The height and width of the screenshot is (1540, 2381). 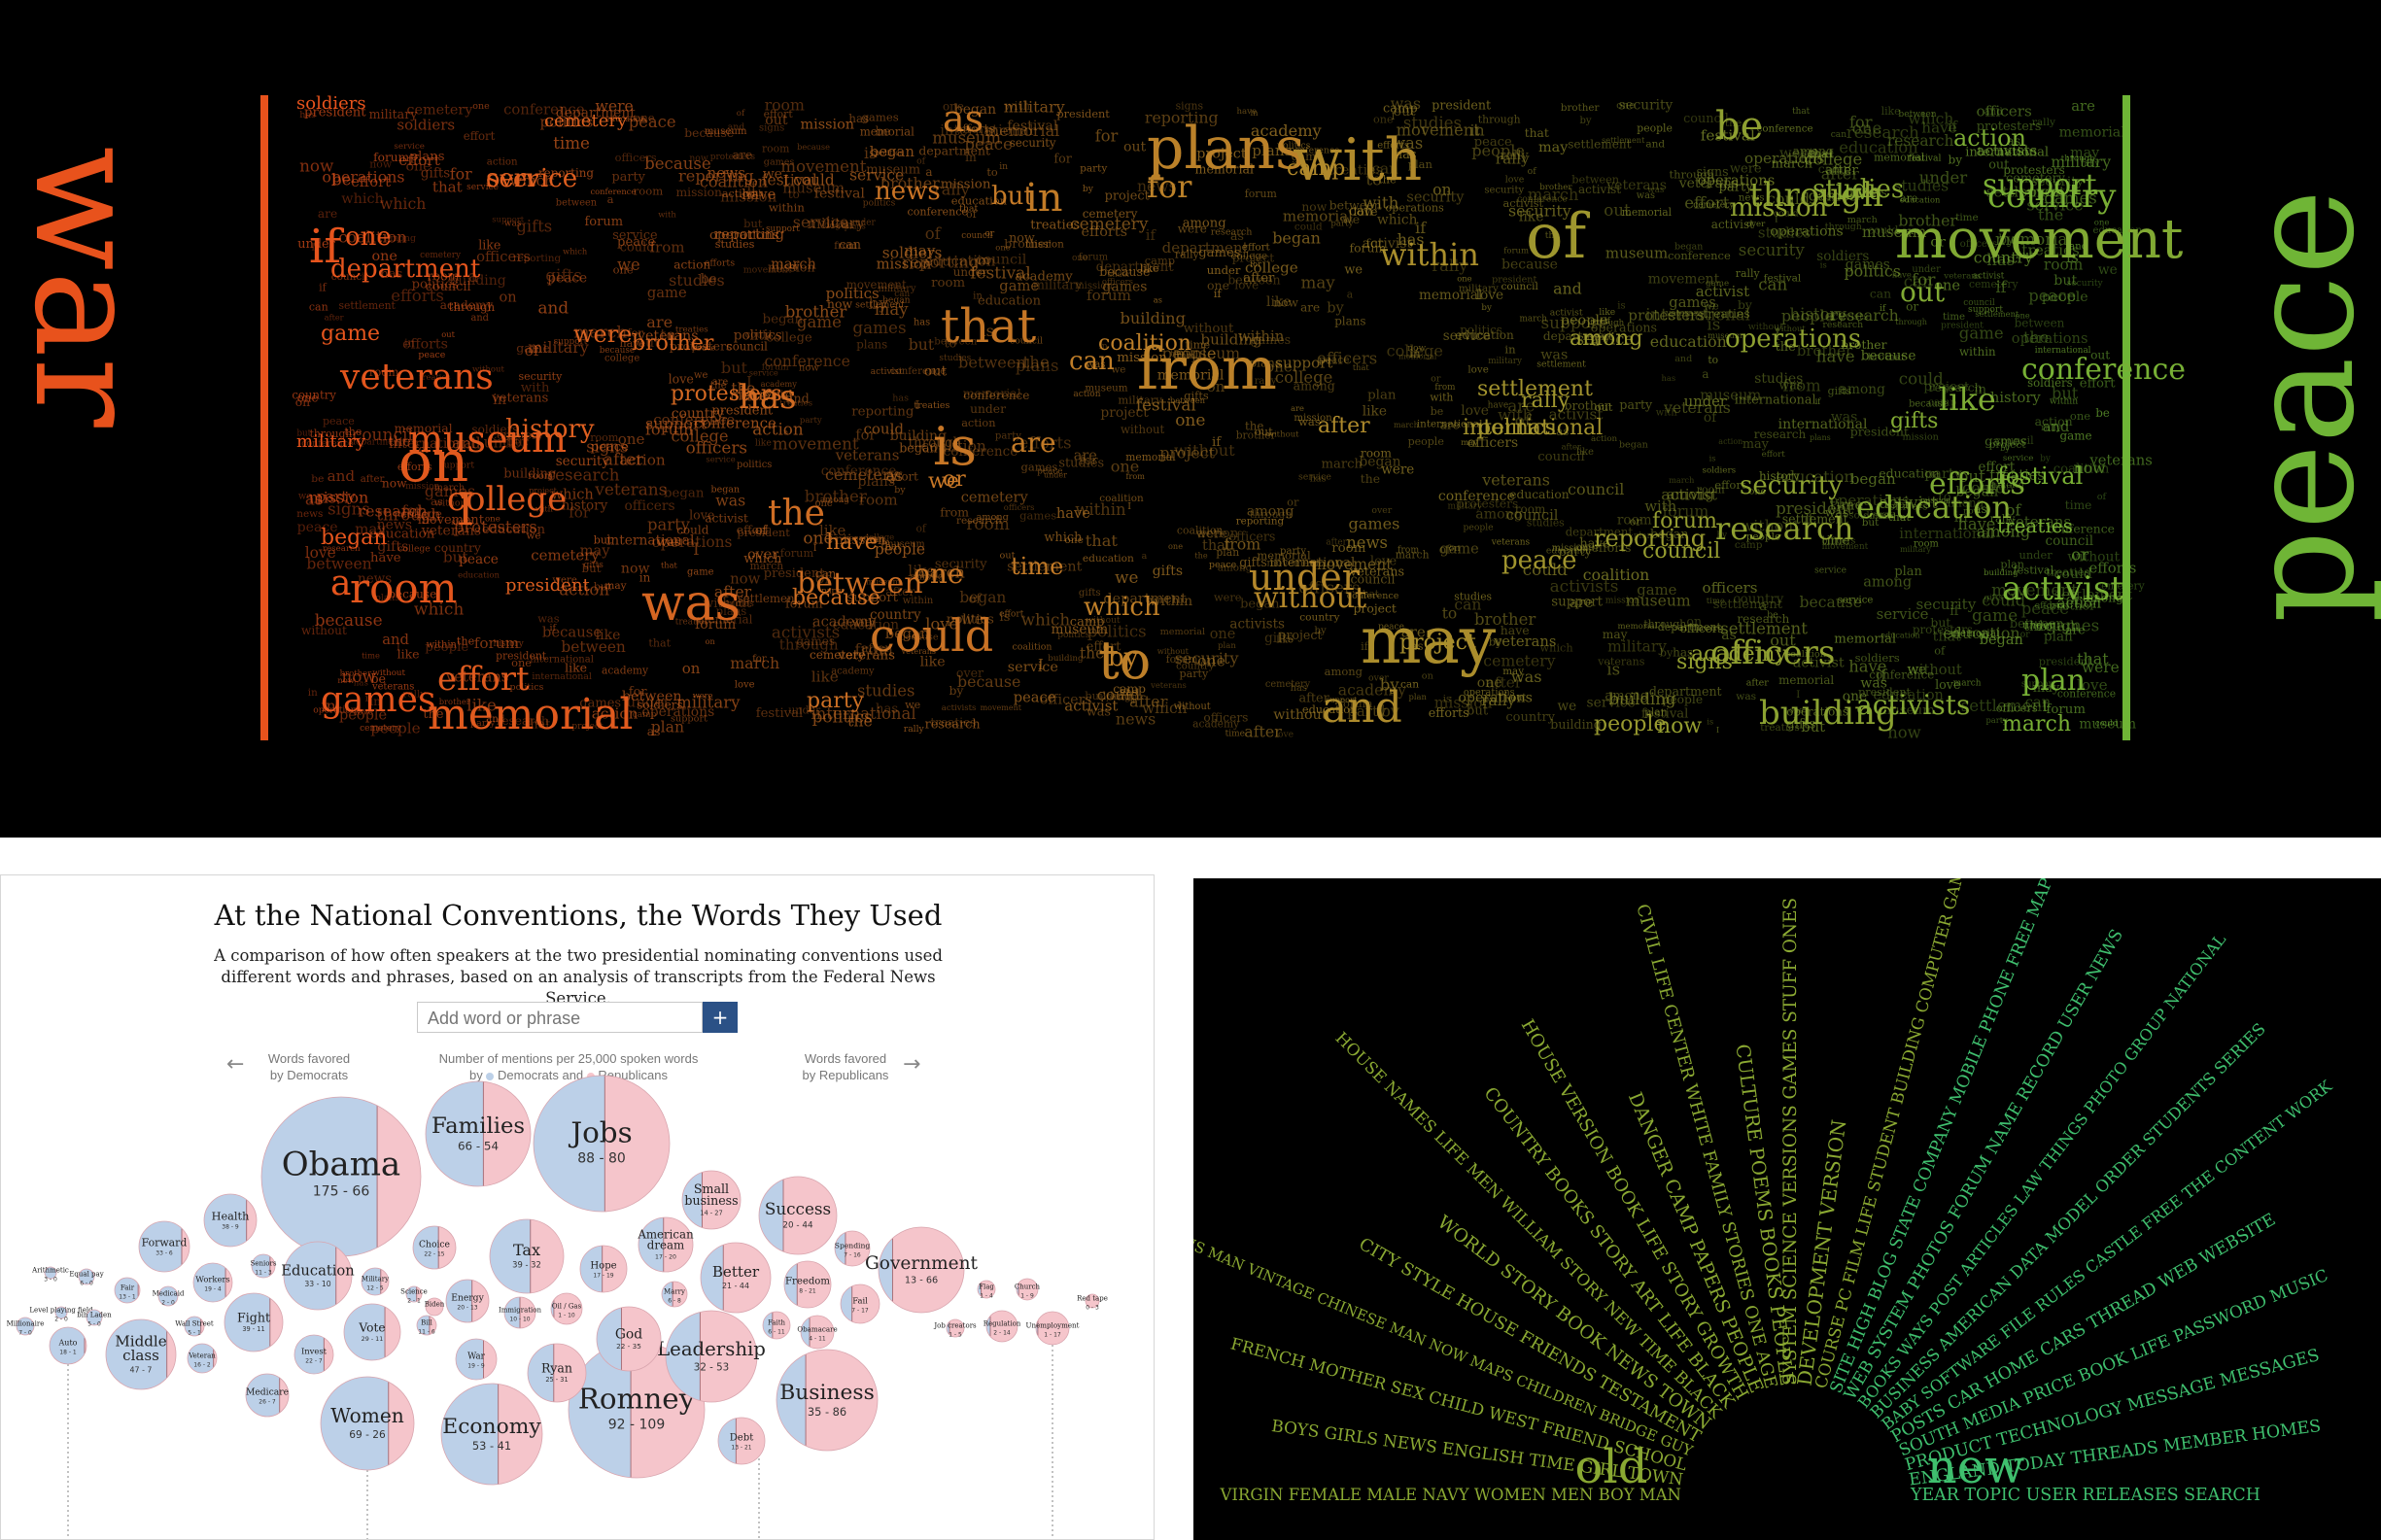 What do you see at coordinates (396, 640) in the screenshot?
I see `texture-word: and` at bounding box center [396, 640].